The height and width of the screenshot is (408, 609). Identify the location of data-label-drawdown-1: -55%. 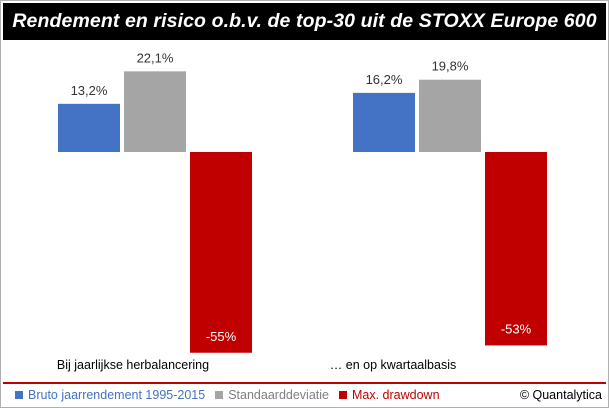
(221, 336).